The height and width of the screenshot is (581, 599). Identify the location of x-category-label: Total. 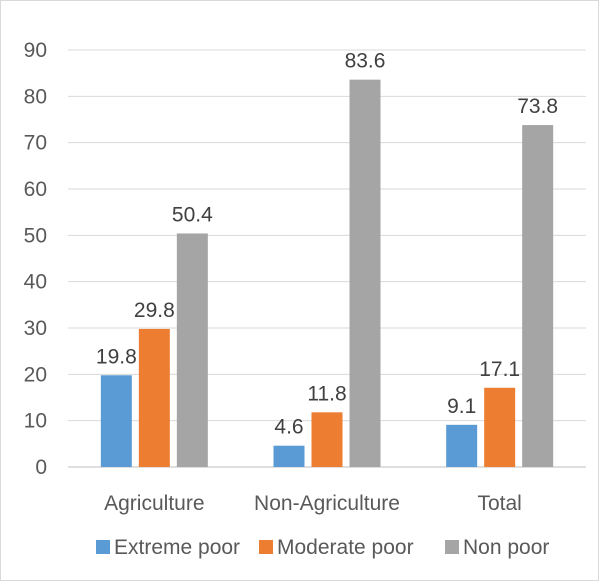
(499, 503).